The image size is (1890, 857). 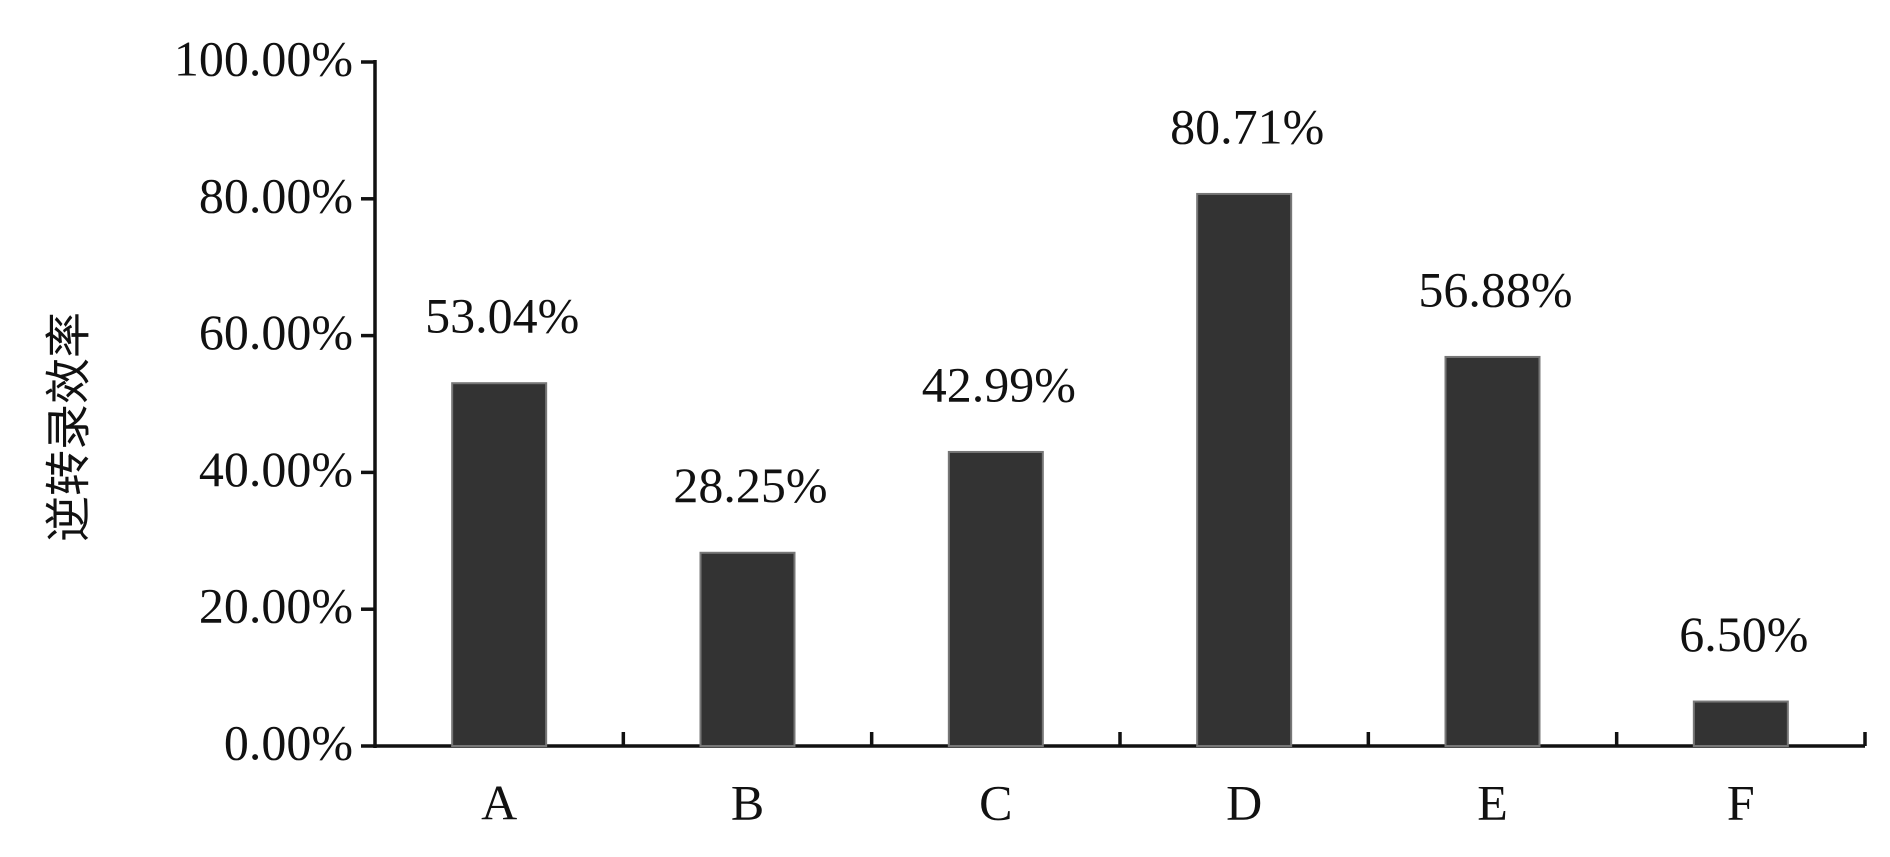 What do you see at coordinates (999, 384) in the screenshot?
I see `data-label: 42.99%` at bounding box center [999, 384].